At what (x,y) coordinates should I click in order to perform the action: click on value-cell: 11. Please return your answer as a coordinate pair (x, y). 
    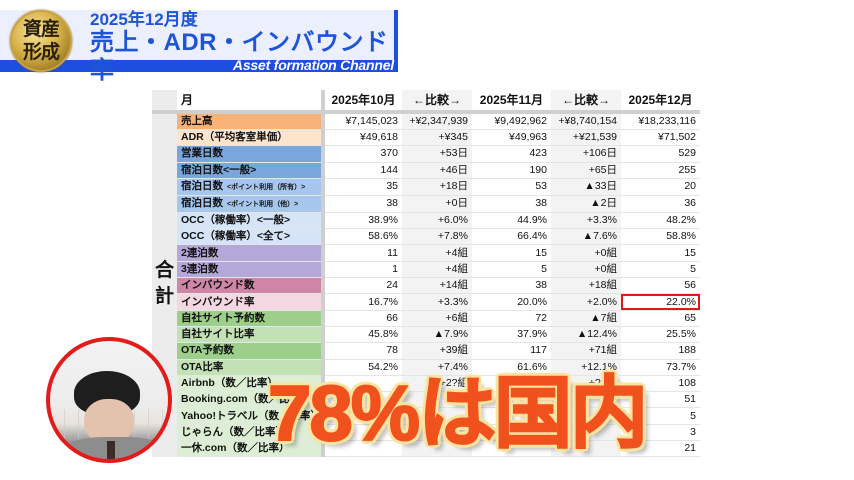
    Looking at the image, I should click on (362, 253).